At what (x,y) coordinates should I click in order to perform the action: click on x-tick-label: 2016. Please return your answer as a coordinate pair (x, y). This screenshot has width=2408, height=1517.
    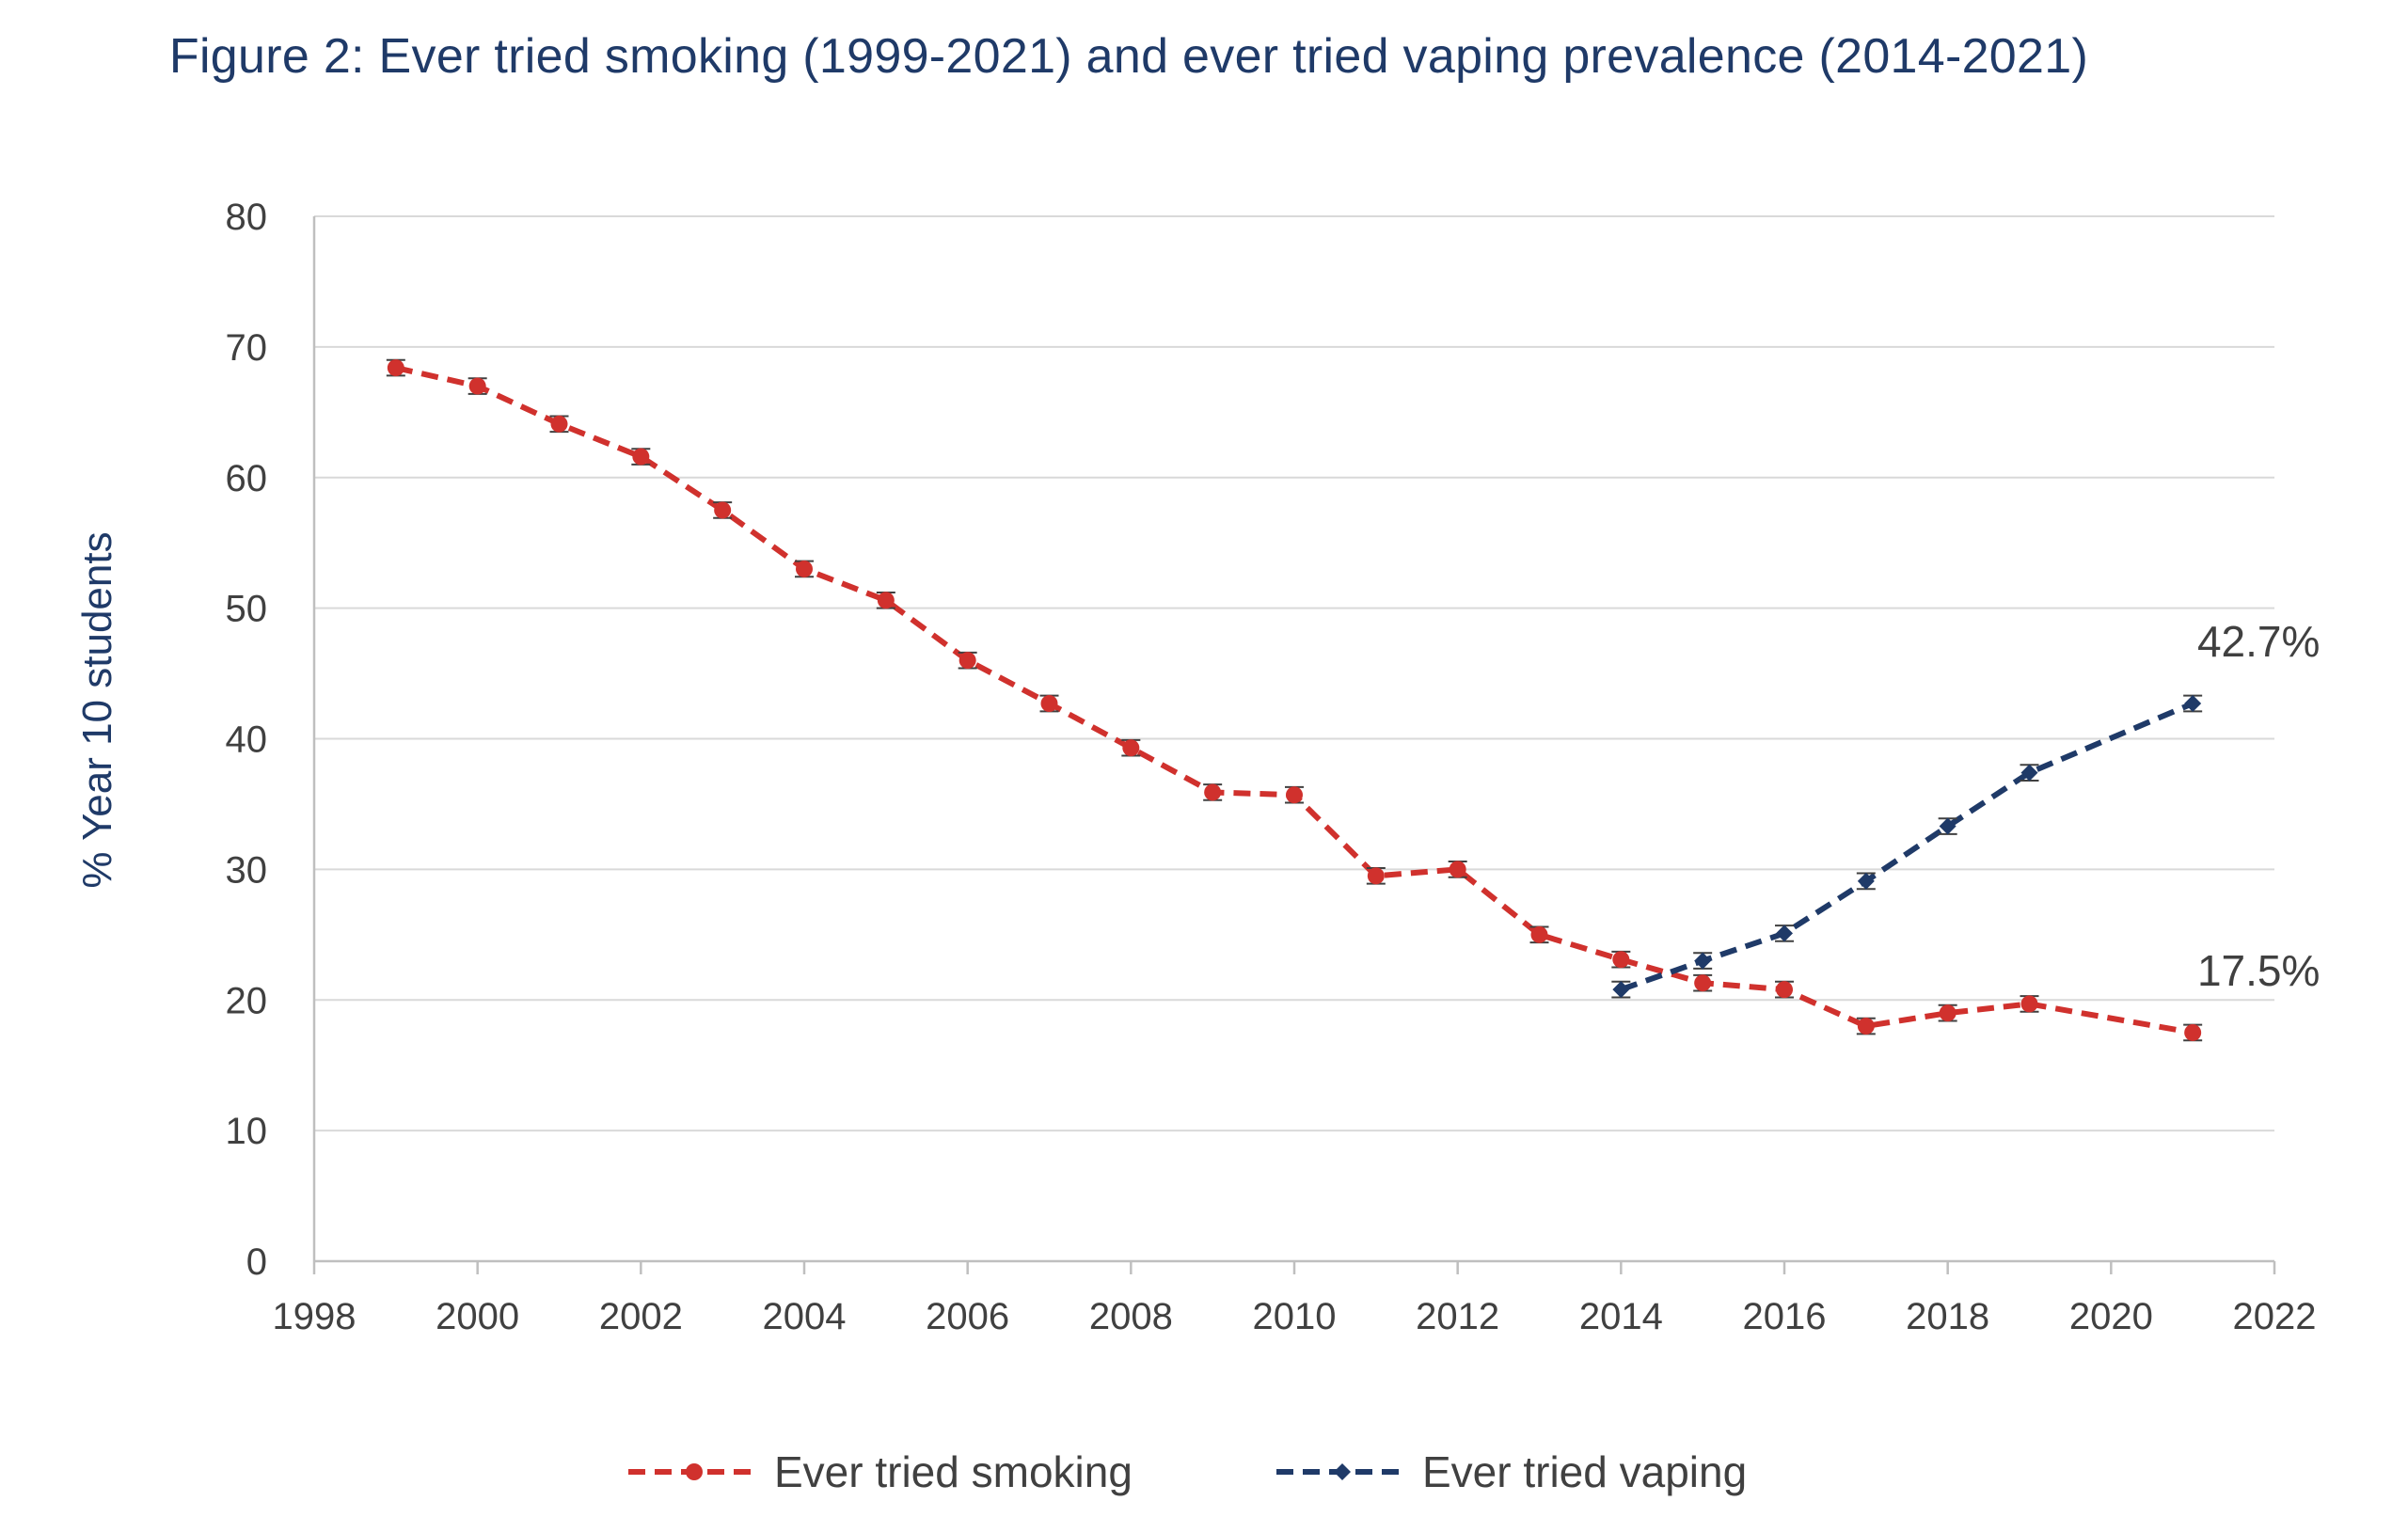
    Looking at the image, I should click on (1785, 1316).